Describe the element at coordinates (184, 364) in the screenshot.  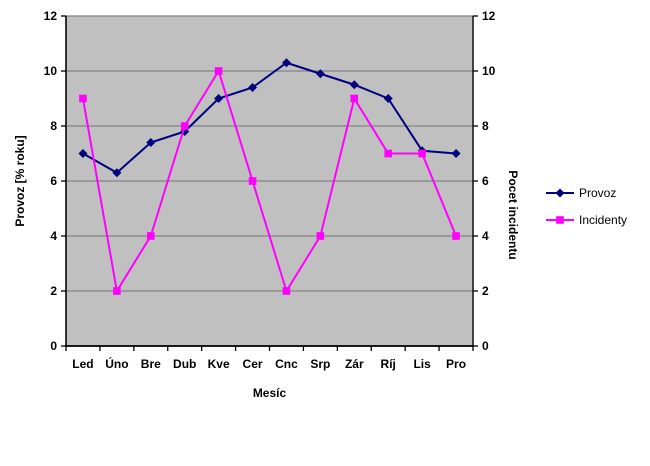
I see `x-axis-tick-label: Dub` at that location.